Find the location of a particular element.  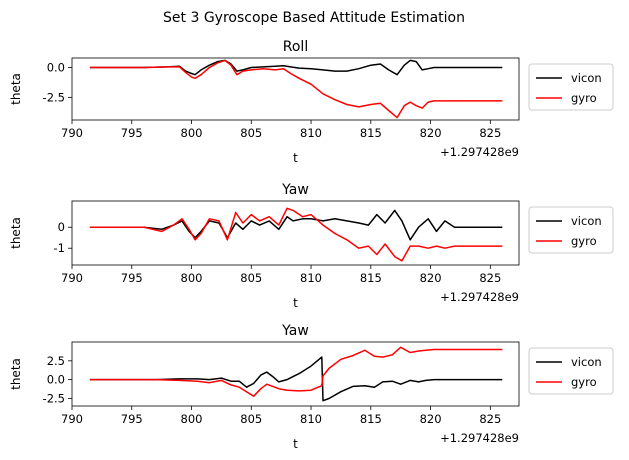

chart-title: Roll is located at coordinates (295, 47).